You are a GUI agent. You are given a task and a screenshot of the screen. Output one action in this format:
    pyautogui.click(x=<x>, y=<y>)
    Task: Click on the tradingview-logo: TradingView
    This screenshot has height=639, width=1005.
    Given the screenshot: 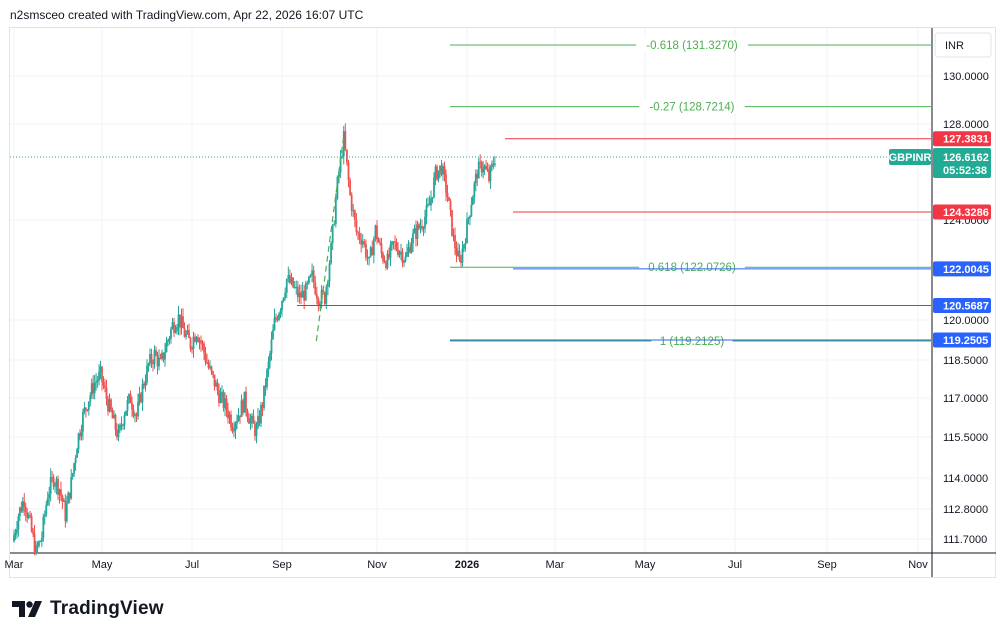 What is the action you would take?
    pyautogui.click(x=88, y=609)
    